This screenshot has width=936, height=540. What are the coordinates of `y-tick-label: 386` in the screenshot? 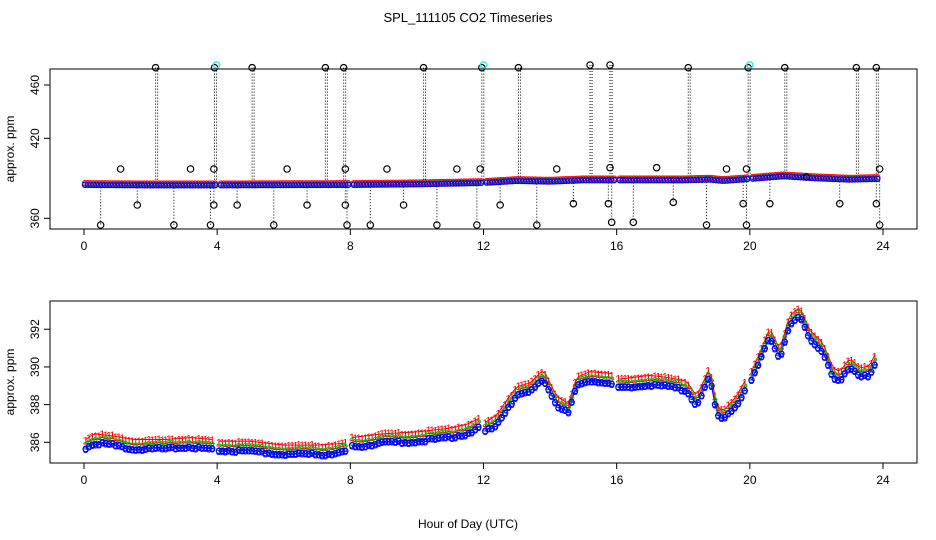 It's located at (35, 442).